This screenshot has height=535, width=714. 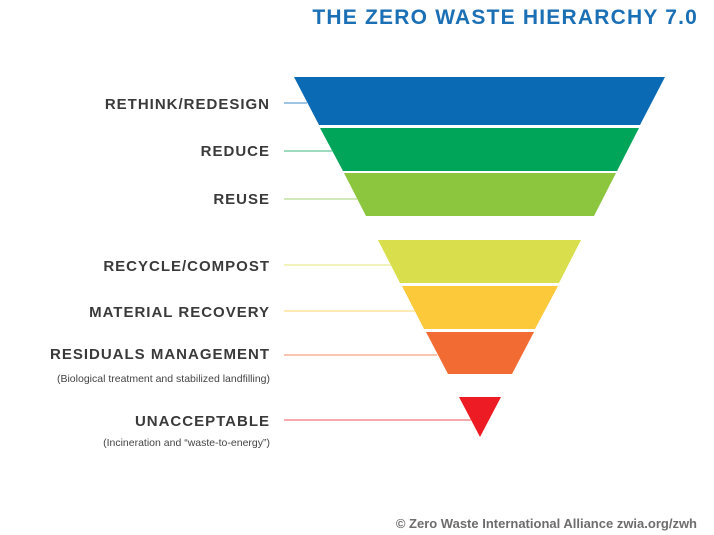 What do you see at coordinates (505, 17) in the screenshot?
I see `title: THE ZERO WASTE HIERARCHY 7.0` at bounding box center [505, 17].